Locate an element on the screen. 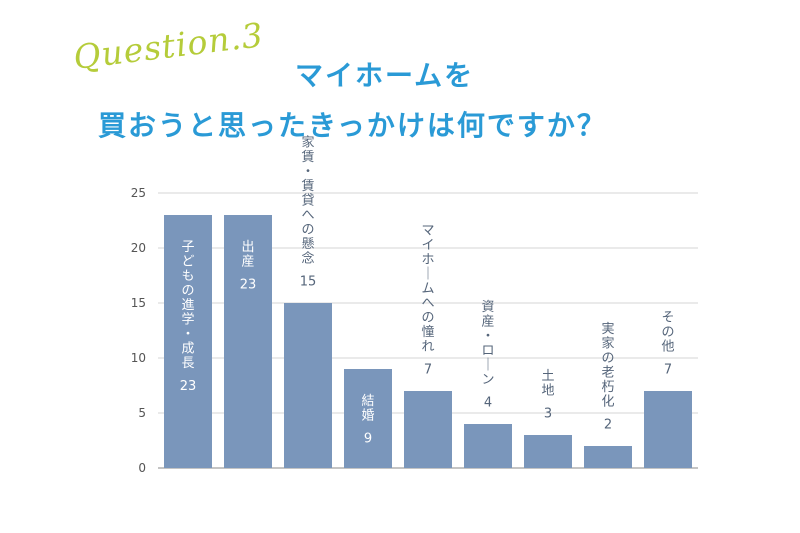  bar-category-label: 結婚 is located at coordinates (367, 409).